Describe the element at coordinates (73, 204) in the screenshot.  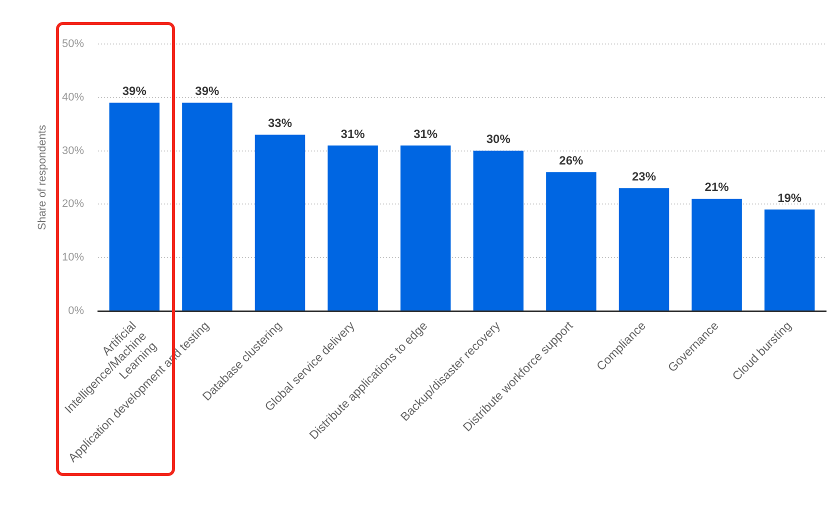
I see `y-tick-label: 20%` at that location.